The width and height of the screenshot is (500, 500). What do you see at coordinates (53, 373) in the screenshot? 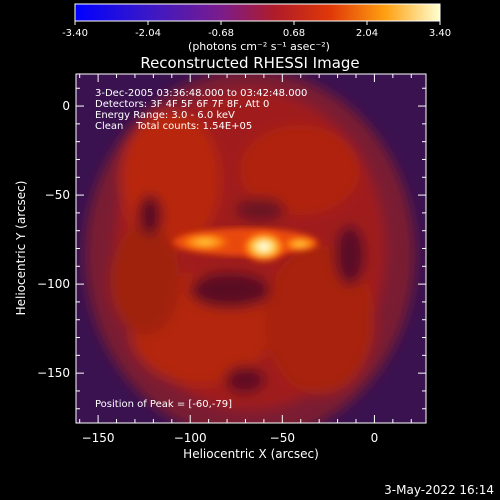
I see `y-tick-label: −150` at bounding box center [53, 373].